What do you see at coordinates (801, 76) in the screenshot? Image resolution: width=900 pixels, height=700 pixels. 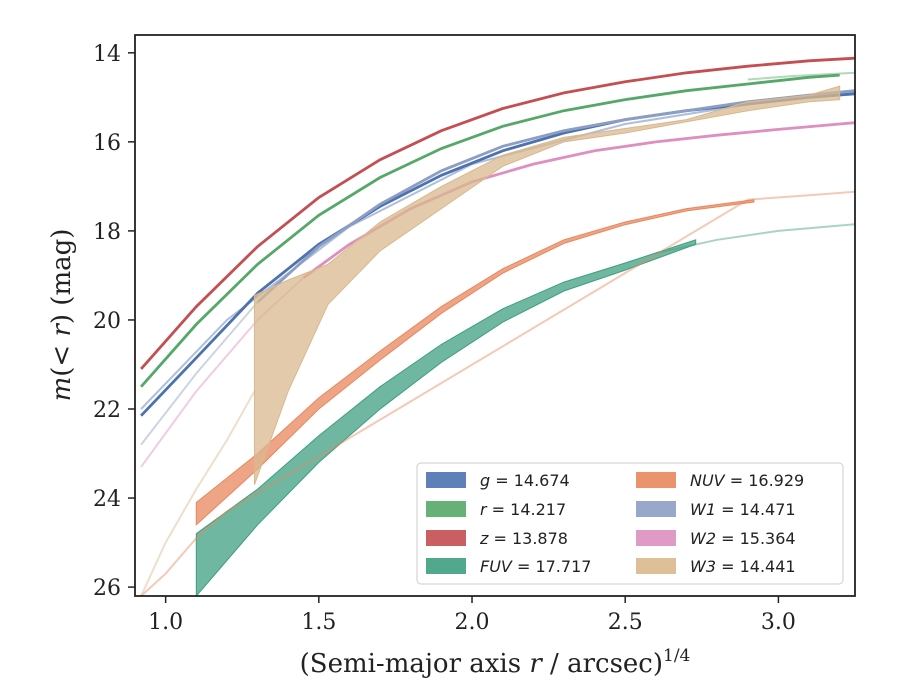 I see `series-r-faint-line` at bounding box center [801, 76].